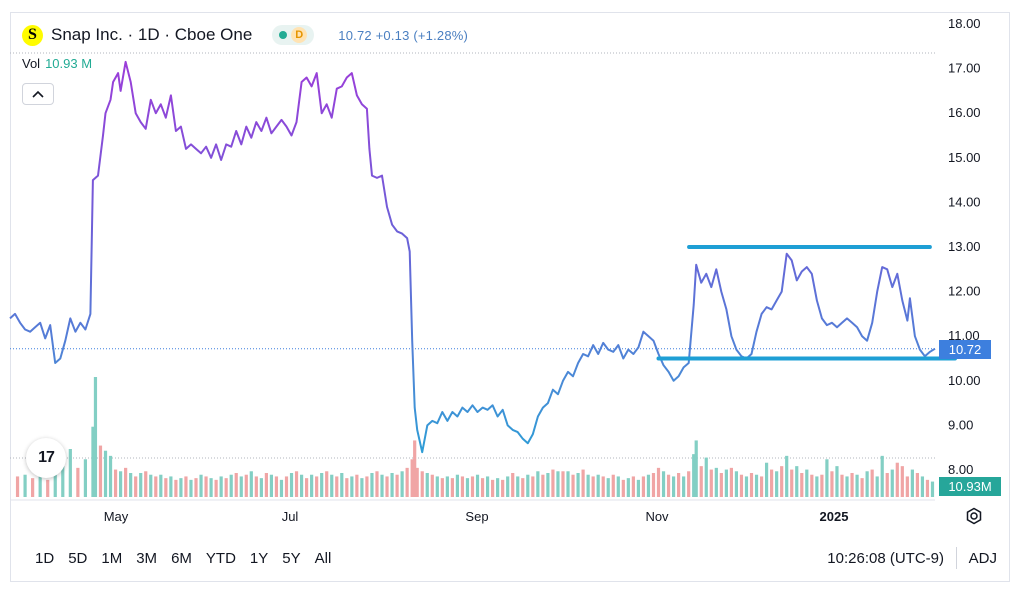 This screenshot has width=1024, height=592. Describe the element at coordinates (956, 558) in the screenshot. I see `toolbar-divider` at that location.